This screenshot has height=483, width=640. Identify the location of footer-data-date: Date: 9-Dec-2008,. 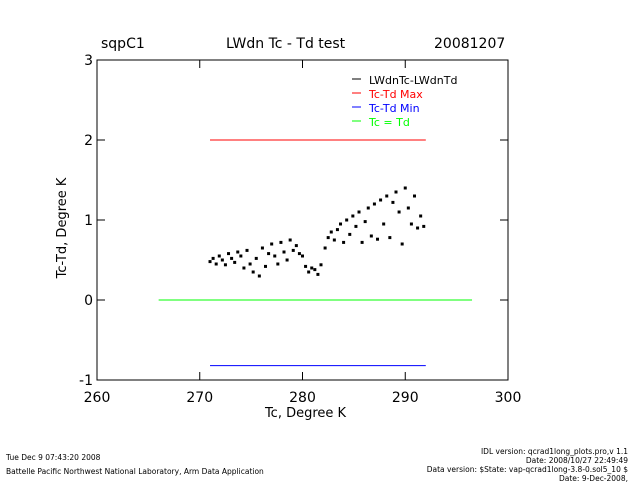
(593, 478).